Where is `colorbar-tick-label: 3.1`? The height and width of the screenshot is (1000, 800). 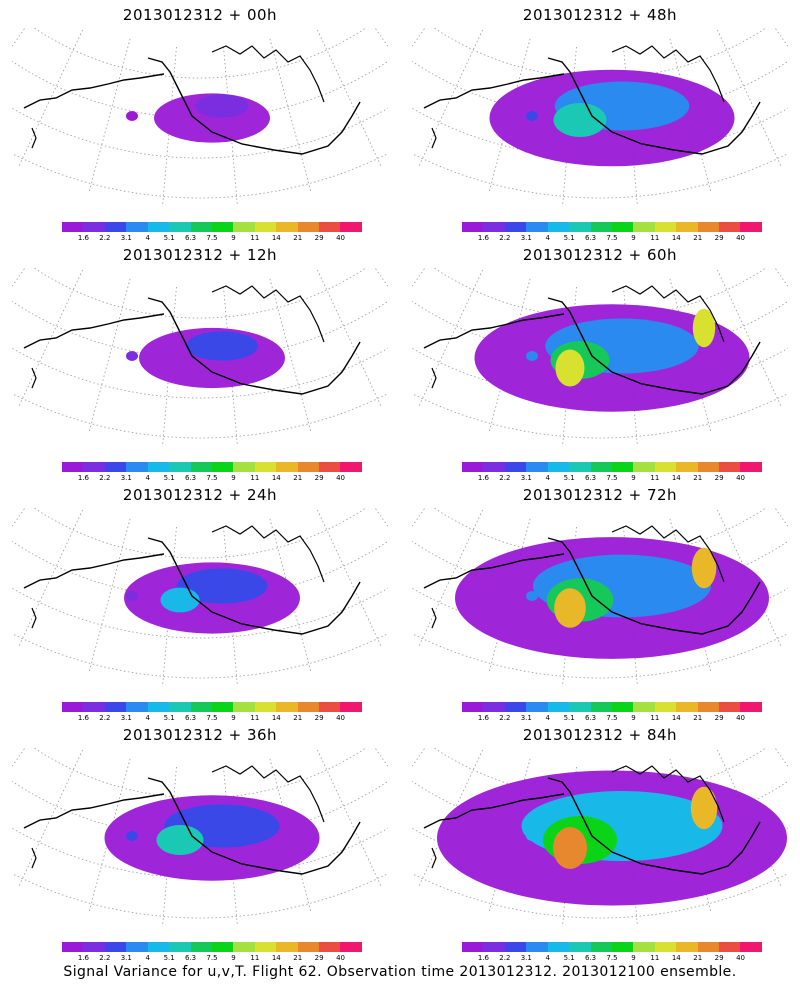 colorbar-tick-label: 3.1 is located at coordinates (126, 958).